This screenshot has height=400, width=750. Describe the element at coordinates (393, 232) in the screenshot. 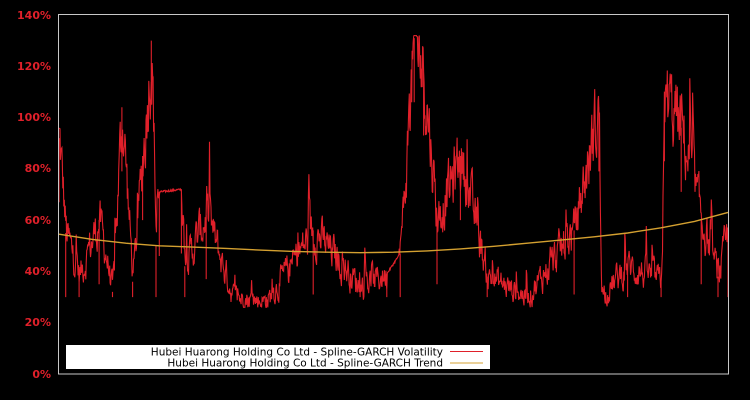

I see `trend-series-line` at that location.